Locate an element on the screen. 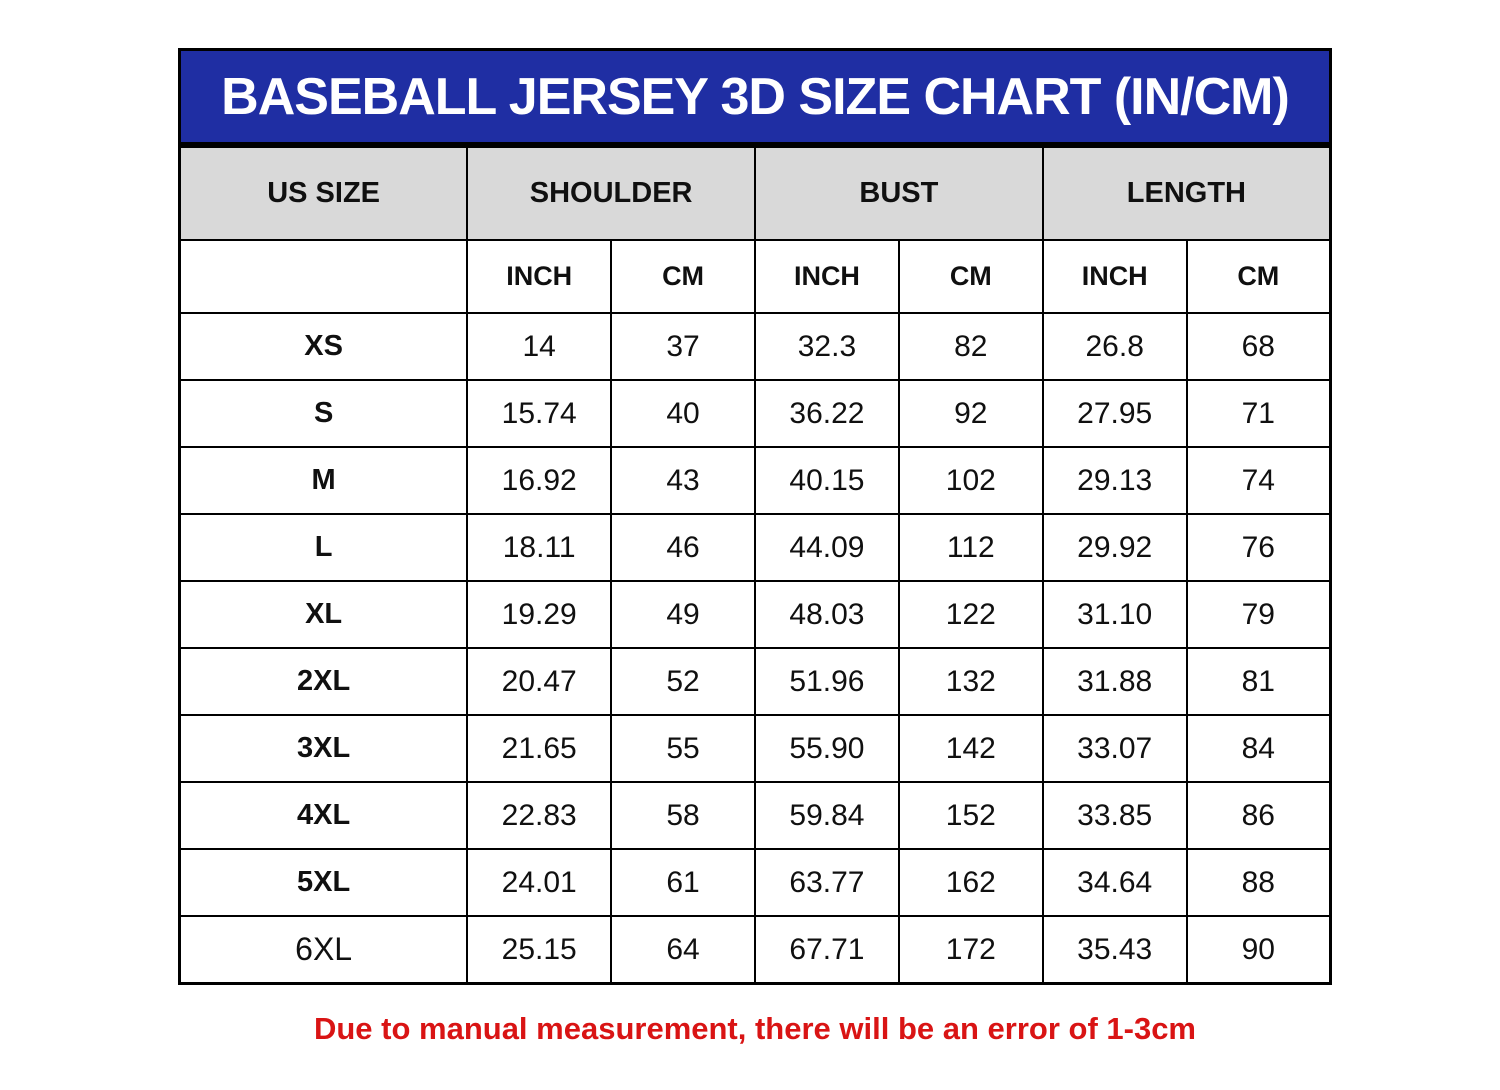  measurement-cell: 31.88 is located at coordinates (1114, 681).